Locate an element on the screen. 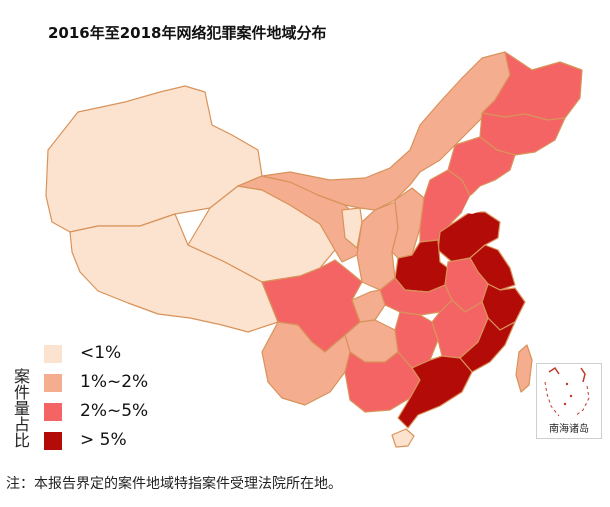 This screenshot has width=610, height=507. province-guangdong is located at coordinates (435, 392).